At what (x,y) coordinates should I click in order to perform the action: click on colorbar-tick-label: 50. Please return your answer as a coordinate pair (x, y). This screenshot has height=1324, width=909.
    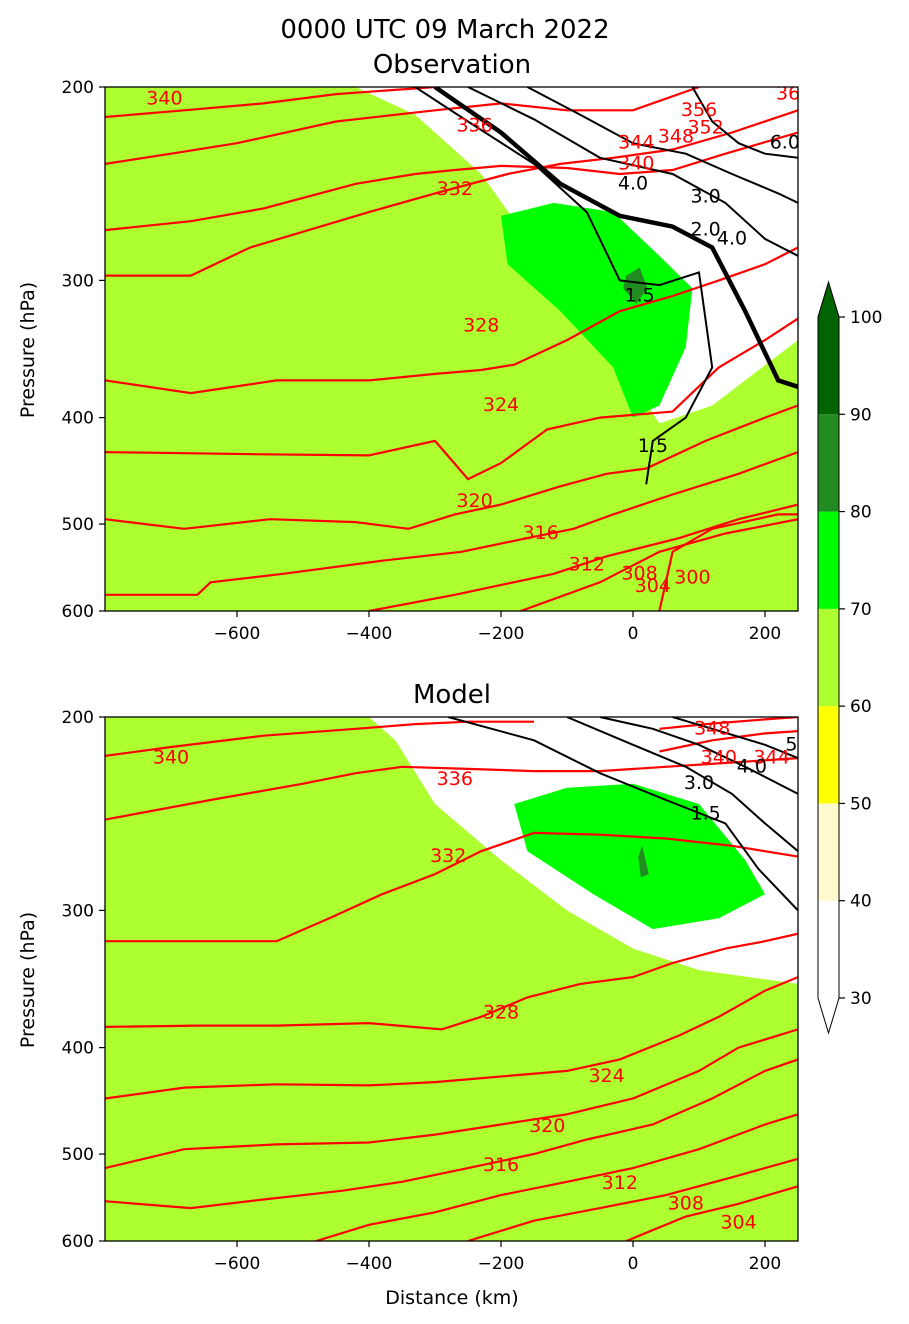
    Looking at the image, I should click on (861, 804).